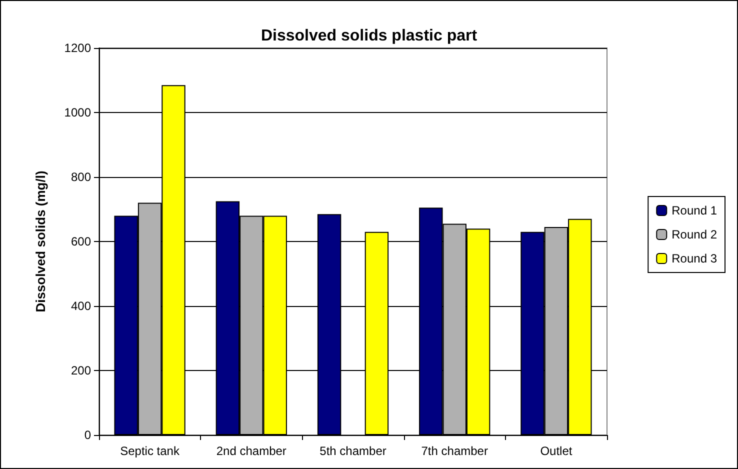 The image size is (738, 469). What do you see at coordinates (78, 113) in the screenshot?
I see `y-tick-label: 1000` at bounding box center [78, 113].